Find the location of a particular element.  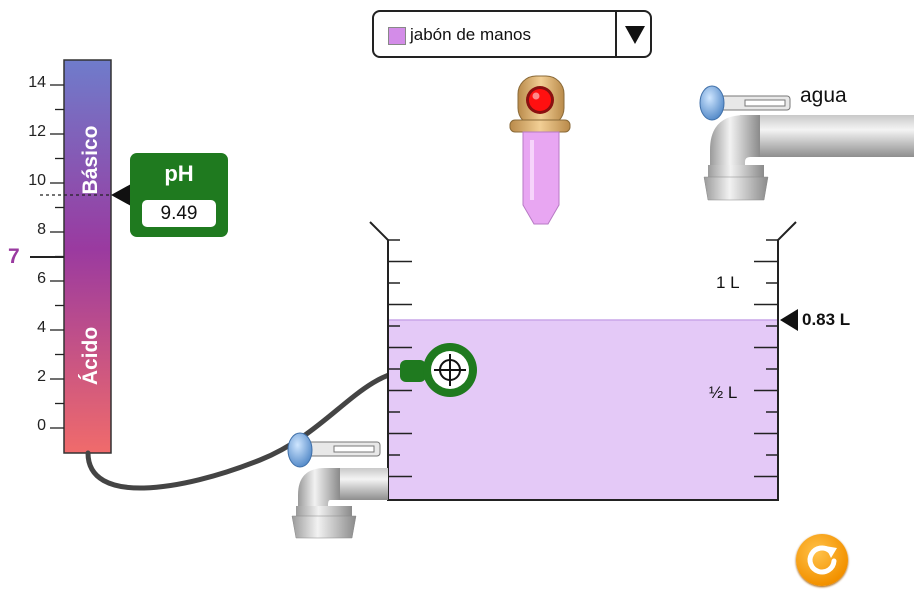

beaker-mark-half-l: ½ L is located at coordinates (723, 392).